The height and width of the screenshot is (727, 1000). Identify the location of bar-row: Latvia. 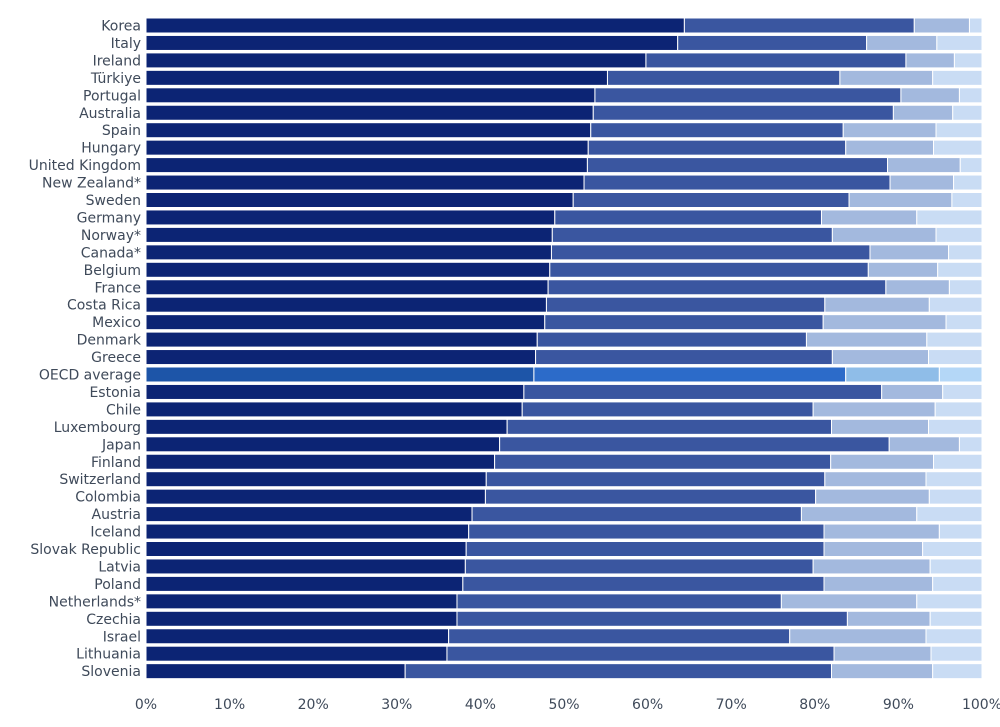
(540, 566).